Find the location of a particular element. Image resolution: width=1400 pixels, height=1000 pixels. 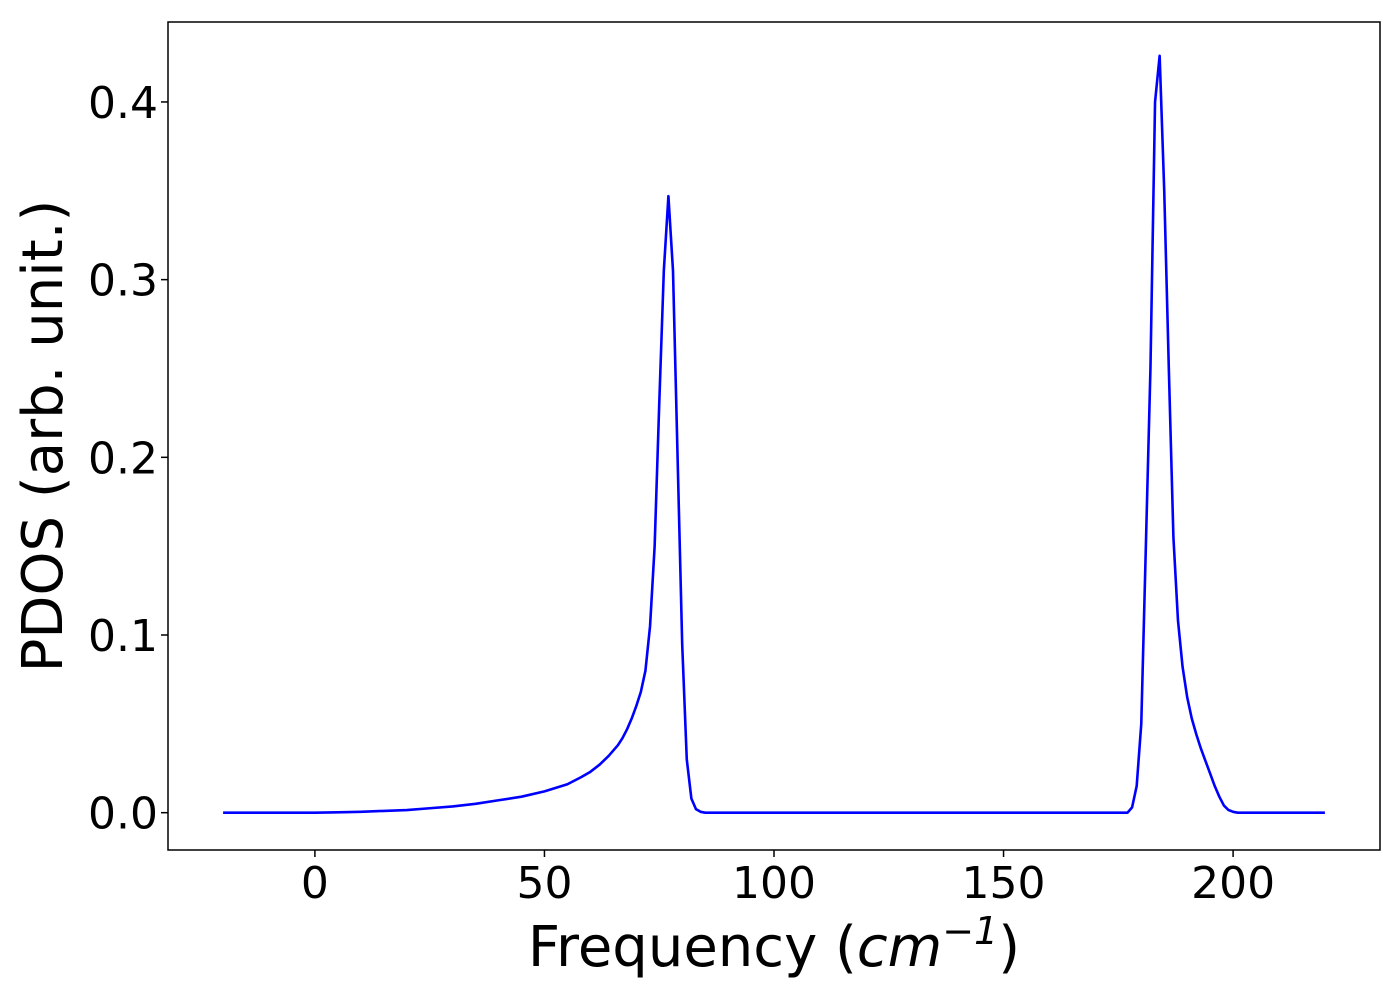

y-tick-label: 0.4 is located at coordinates (123, 103).